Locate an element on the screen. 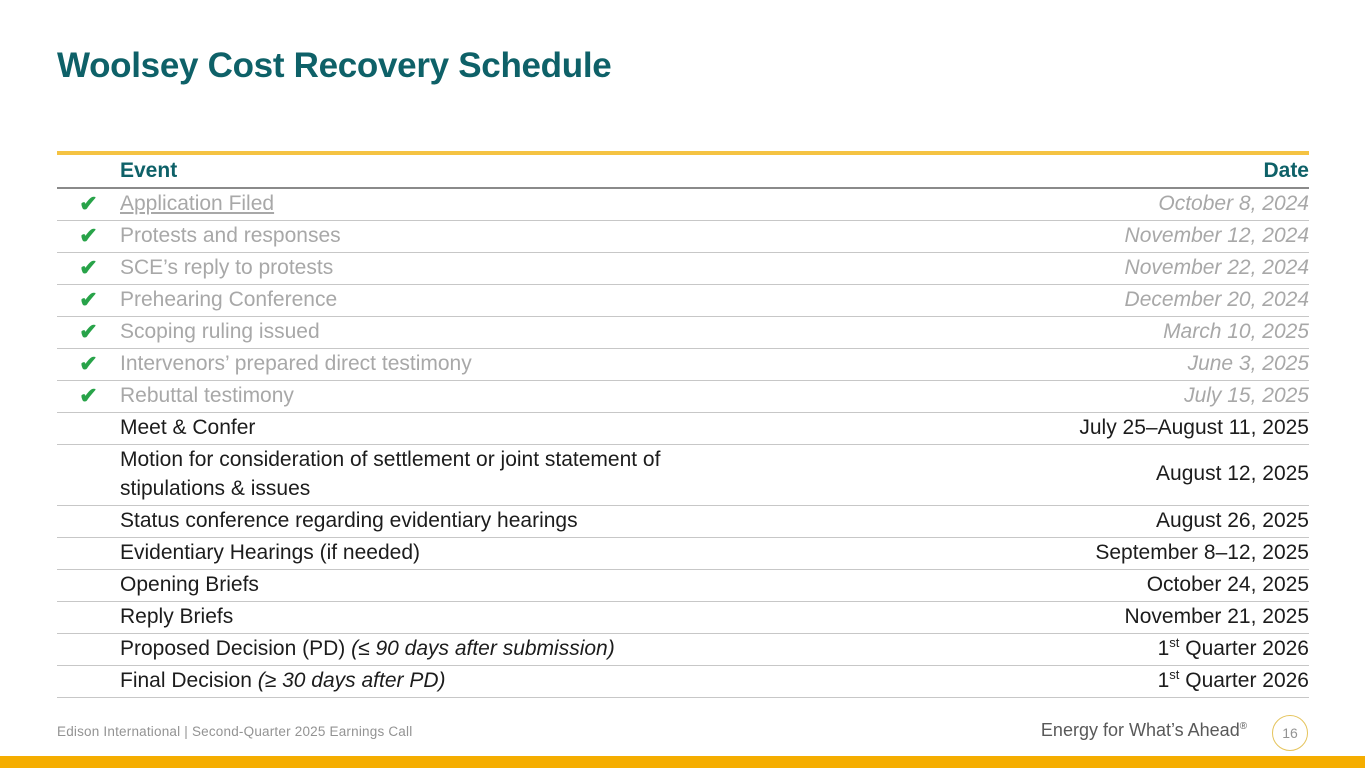  event-cell: Meet & Confer is located at coordinates (599, 428).